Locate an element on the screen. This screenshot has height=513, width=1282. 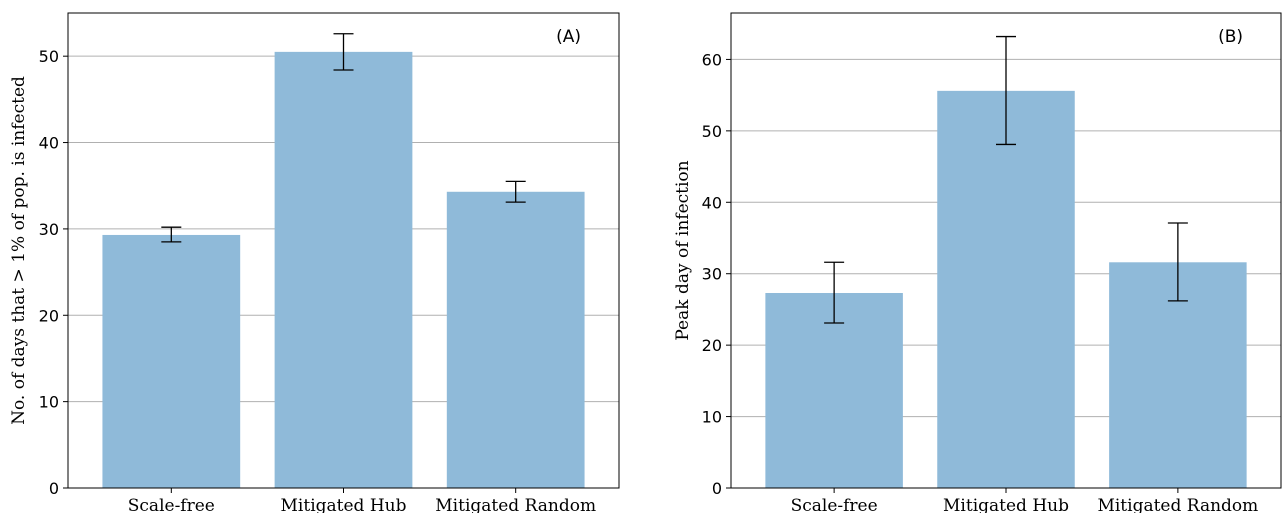
panel-label: (A) is located at coordinates (568, 37).